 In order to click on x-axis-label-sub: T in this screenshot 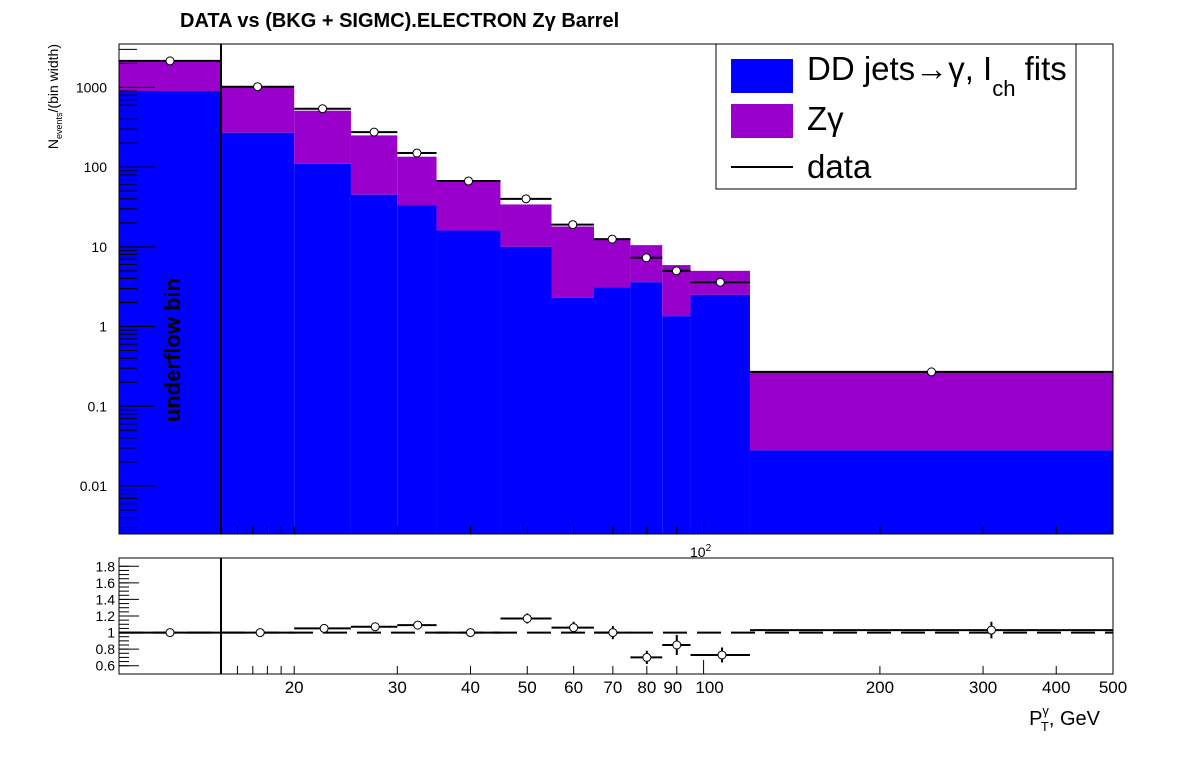, I will do `click(1045, 726)`.